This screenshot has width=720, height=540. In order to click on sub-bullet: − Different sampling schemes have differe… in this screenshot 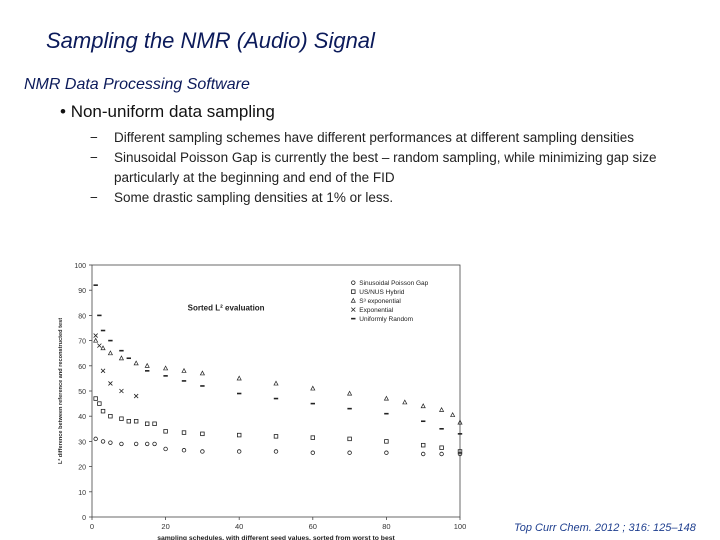, I will do `click(395, 138)`.